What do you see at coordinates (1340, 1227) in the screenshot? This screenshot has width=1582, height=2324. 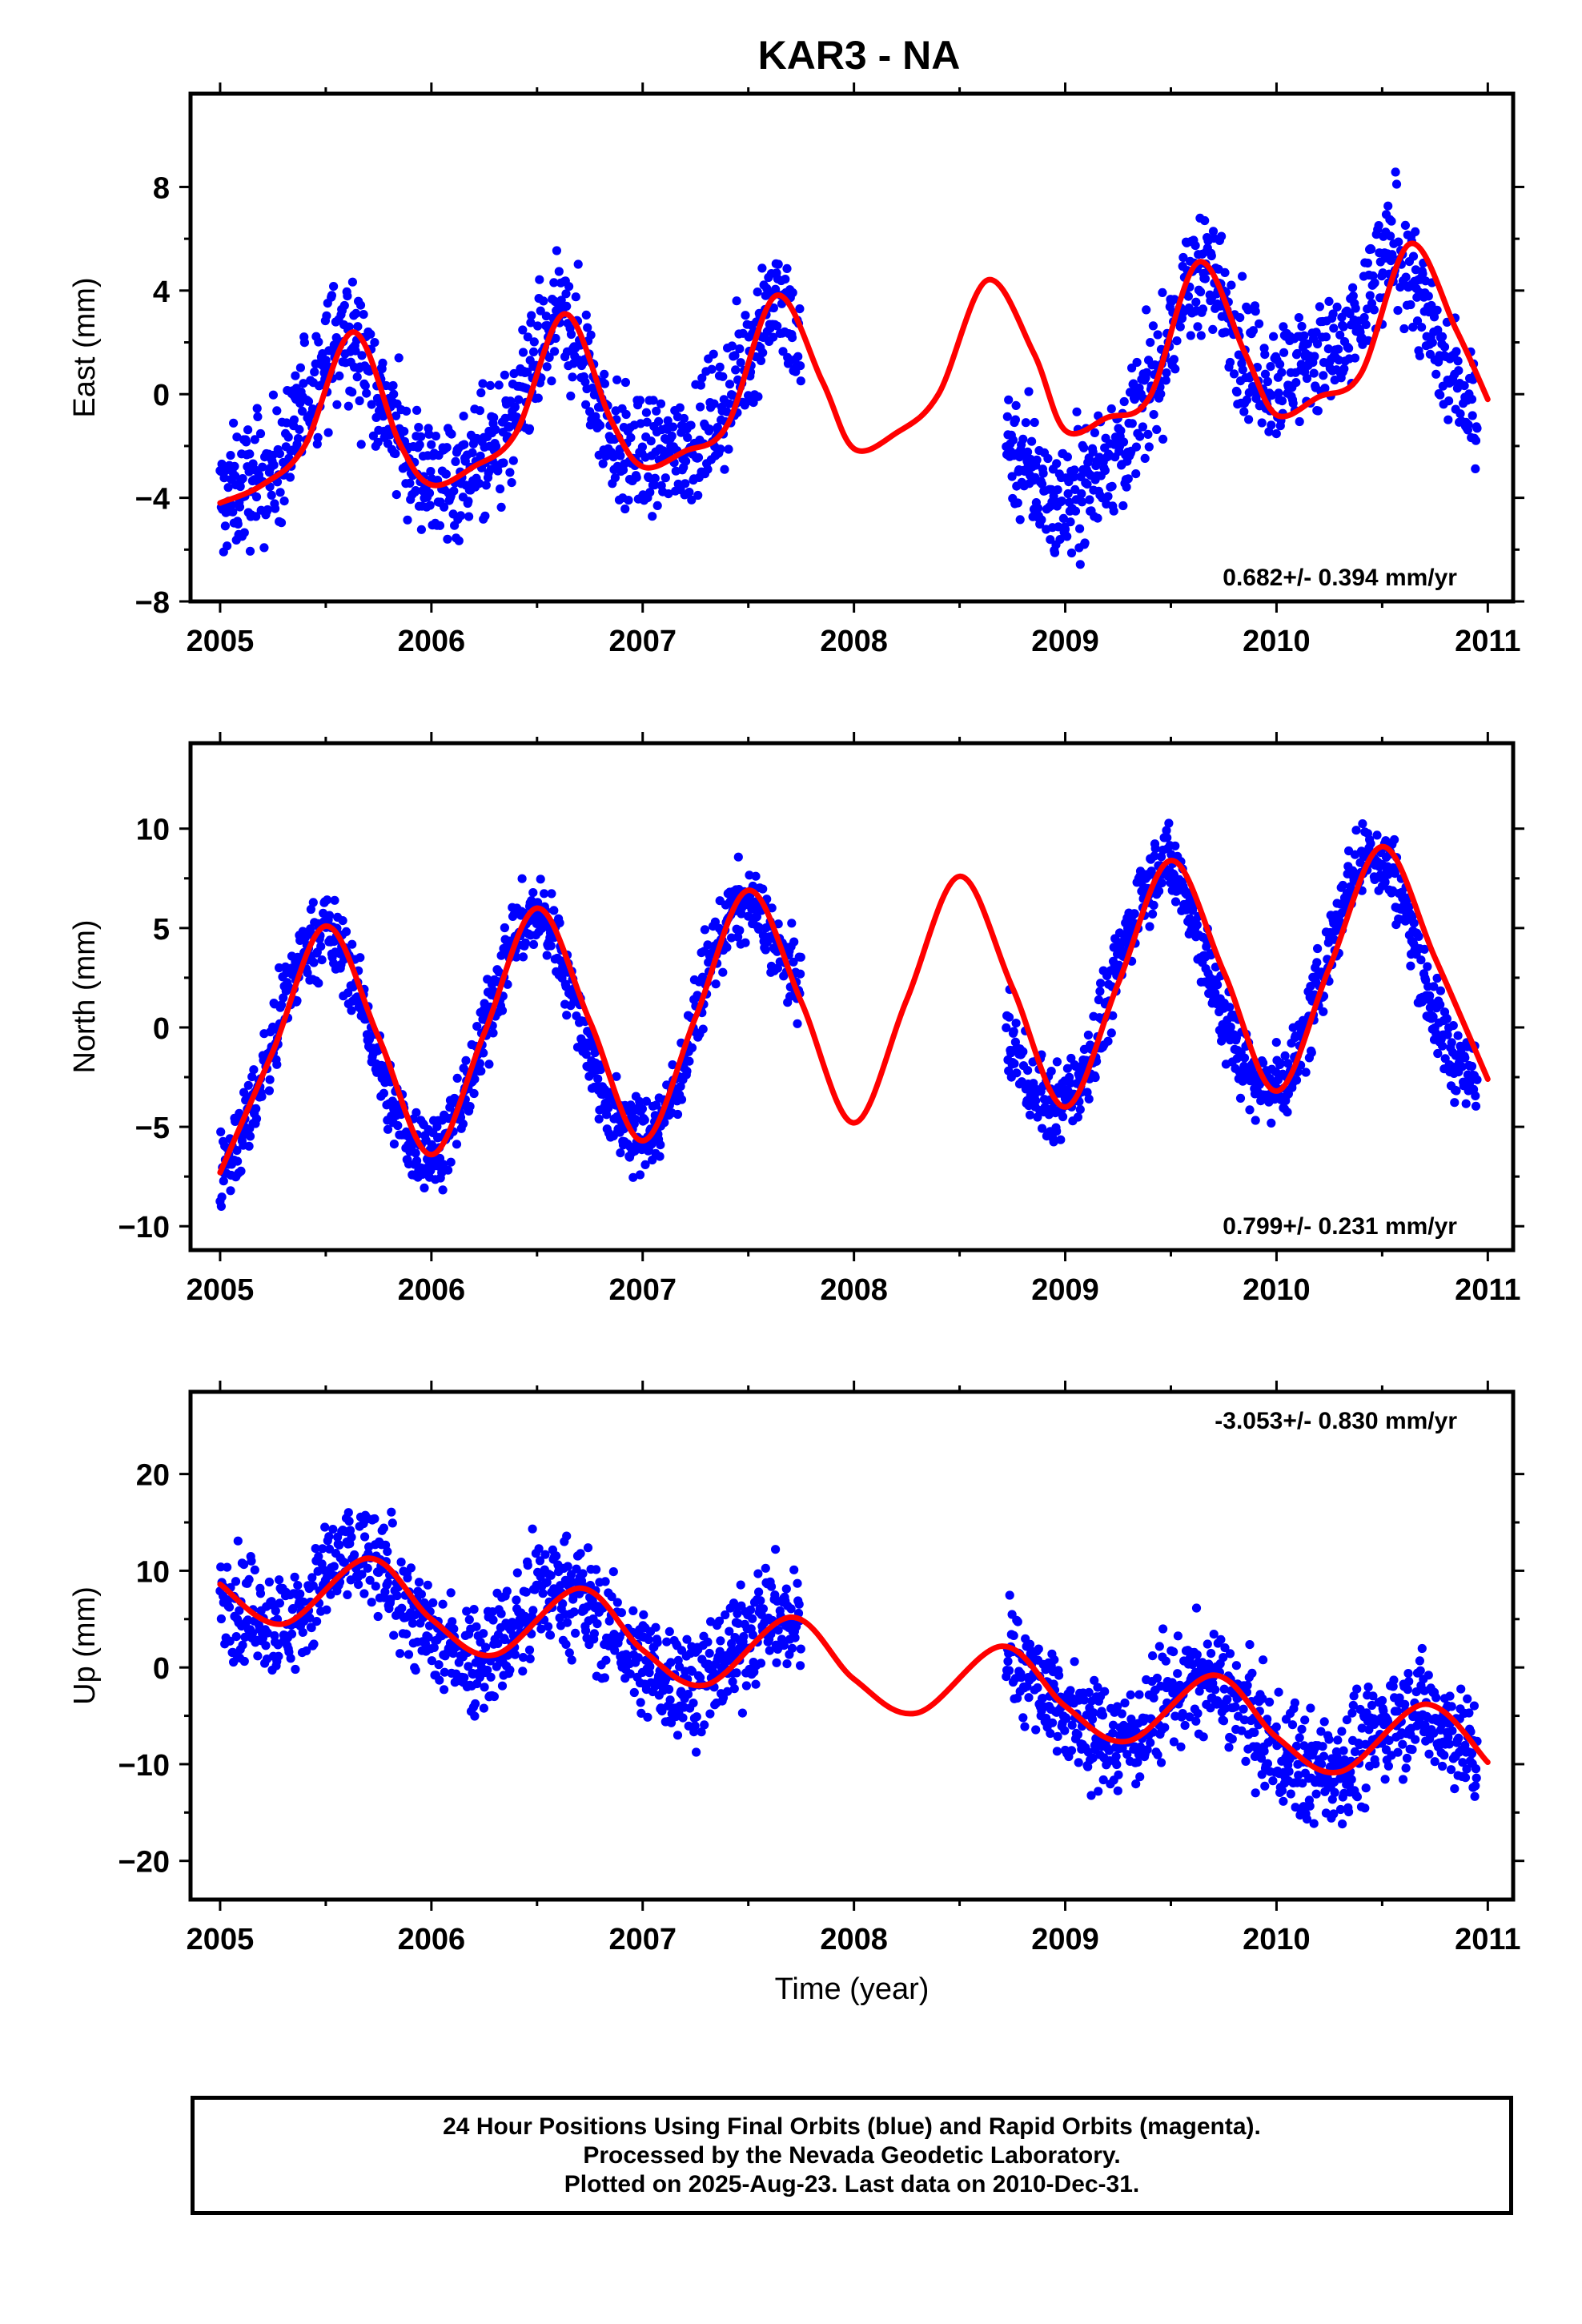 I see `velocity-rate-label: 0.799+/- 0.231 mm/yr` at bounding box center [1340, 1227].